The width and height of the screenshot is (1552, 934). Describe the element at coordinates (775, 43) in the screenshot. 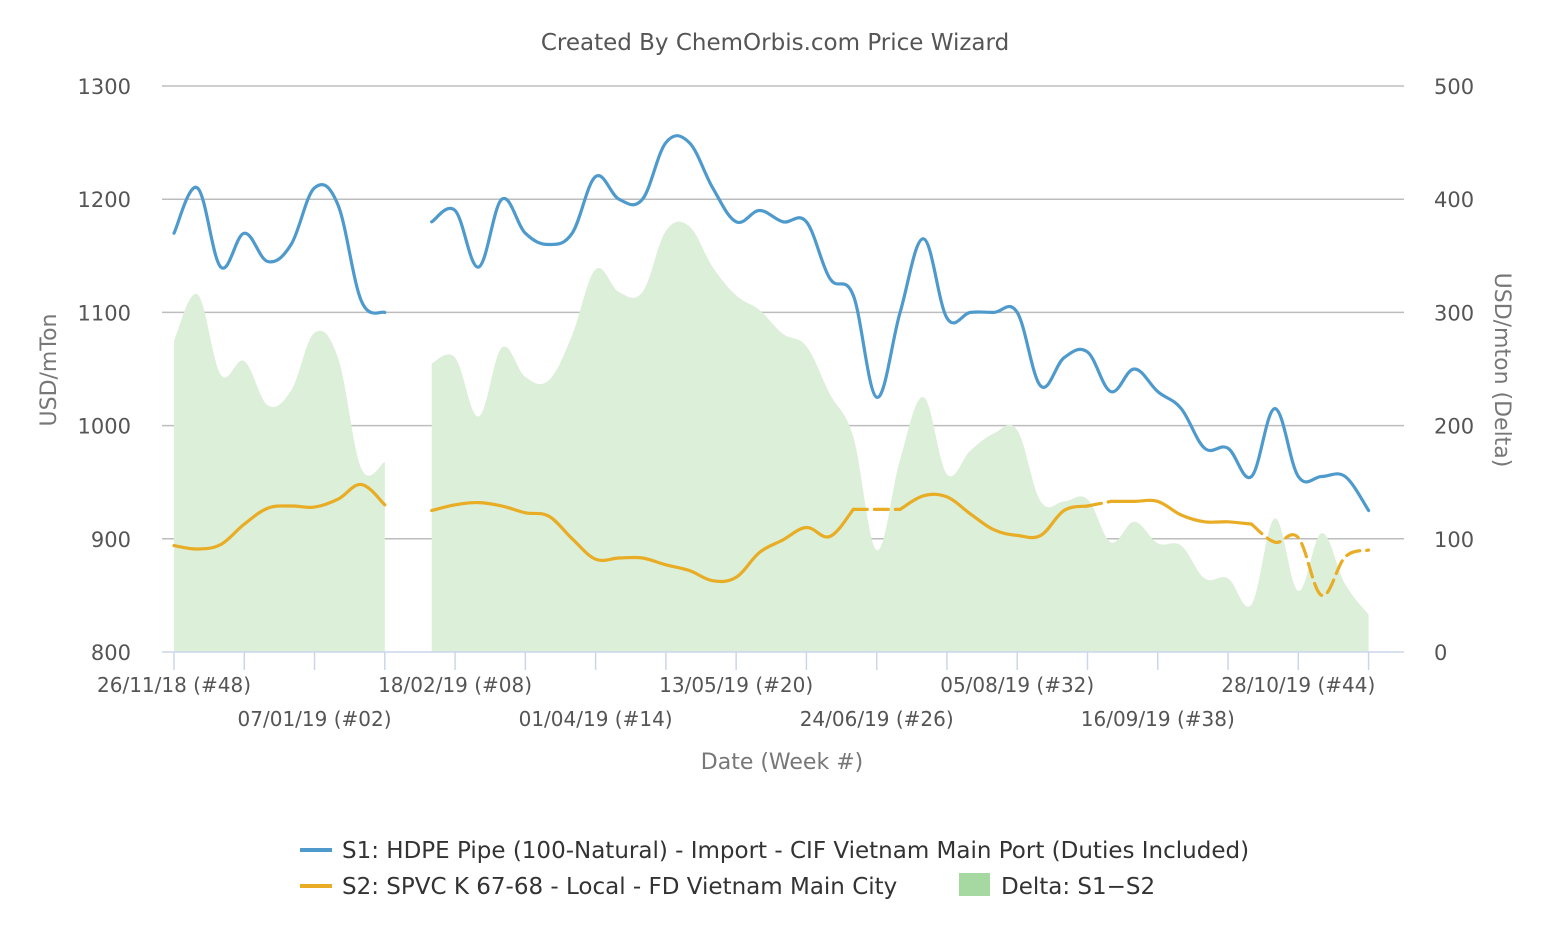

I see `chart-title: Created By ChemOrbis.com Price Wizard` at that location.